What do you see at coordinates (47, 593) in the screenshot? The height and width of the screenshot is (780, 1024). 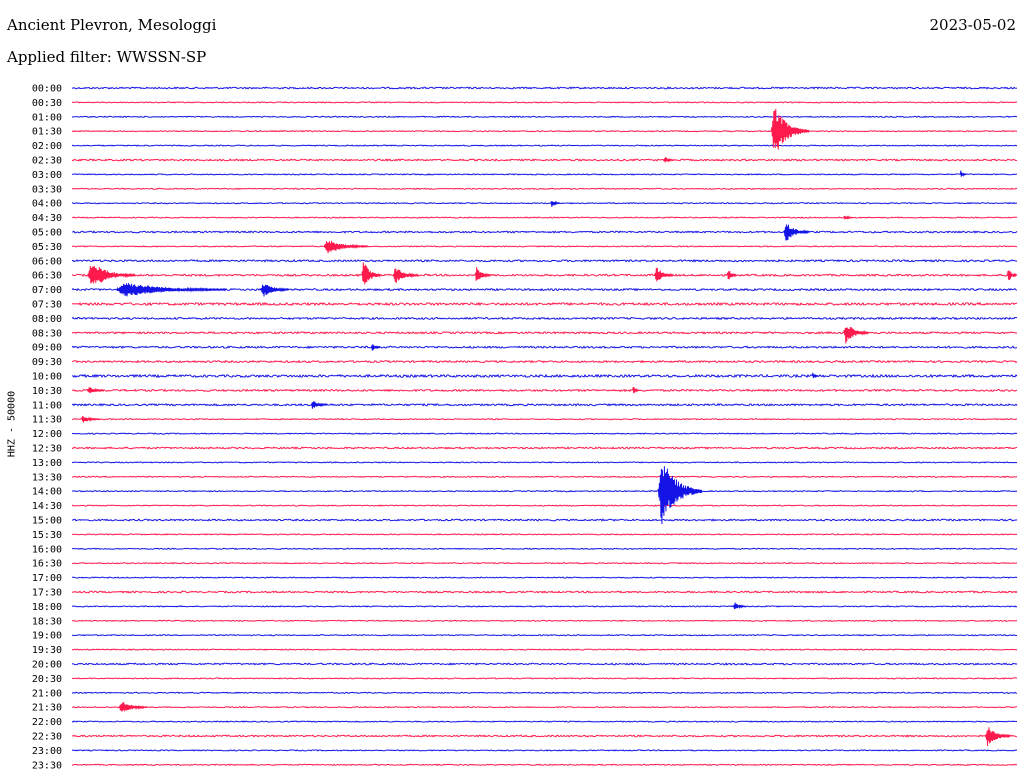 I see `row-time-label: 17:30` at bounding box center [47, 593].